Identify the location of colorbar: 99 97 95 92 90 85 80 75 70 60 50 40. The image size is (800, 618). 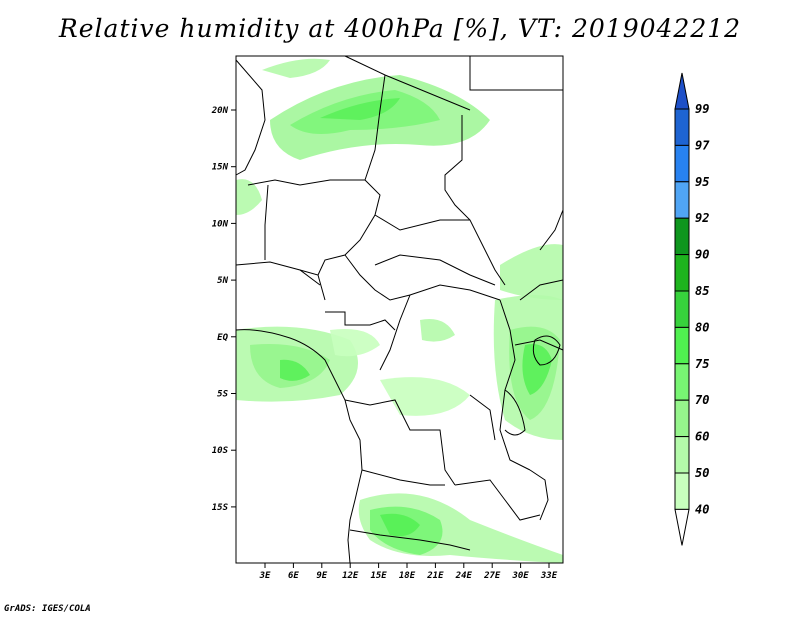
(692, 309).